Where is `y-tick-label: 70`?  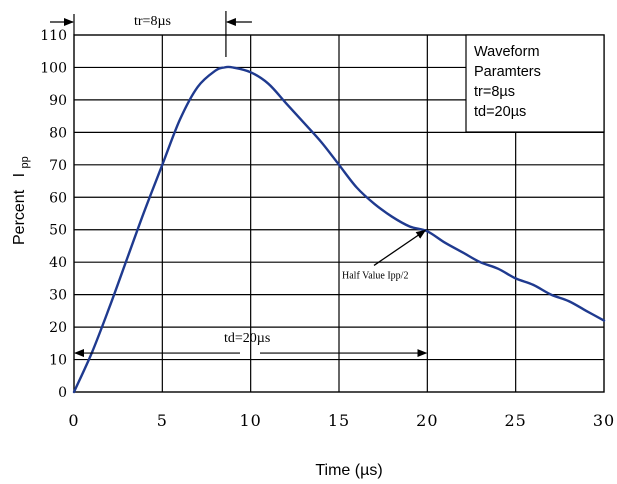
y-tick-label: 70 is located at coordinates (58, 166).